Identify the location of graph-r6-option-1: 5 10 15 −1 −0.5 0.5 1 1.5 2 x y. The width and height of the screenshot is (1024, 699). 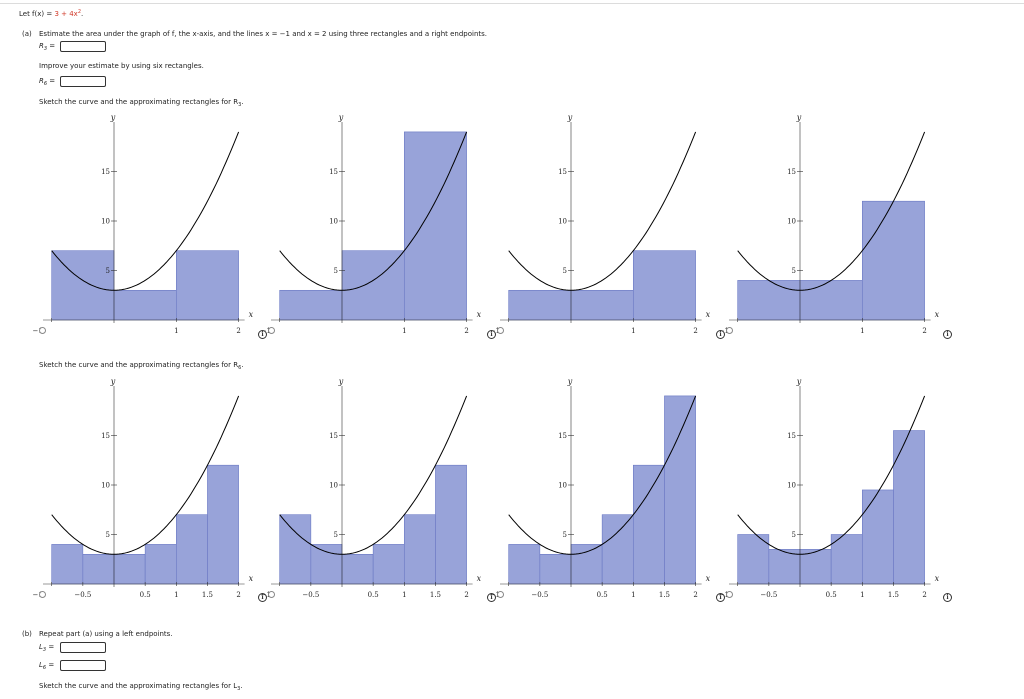
(143, 488).